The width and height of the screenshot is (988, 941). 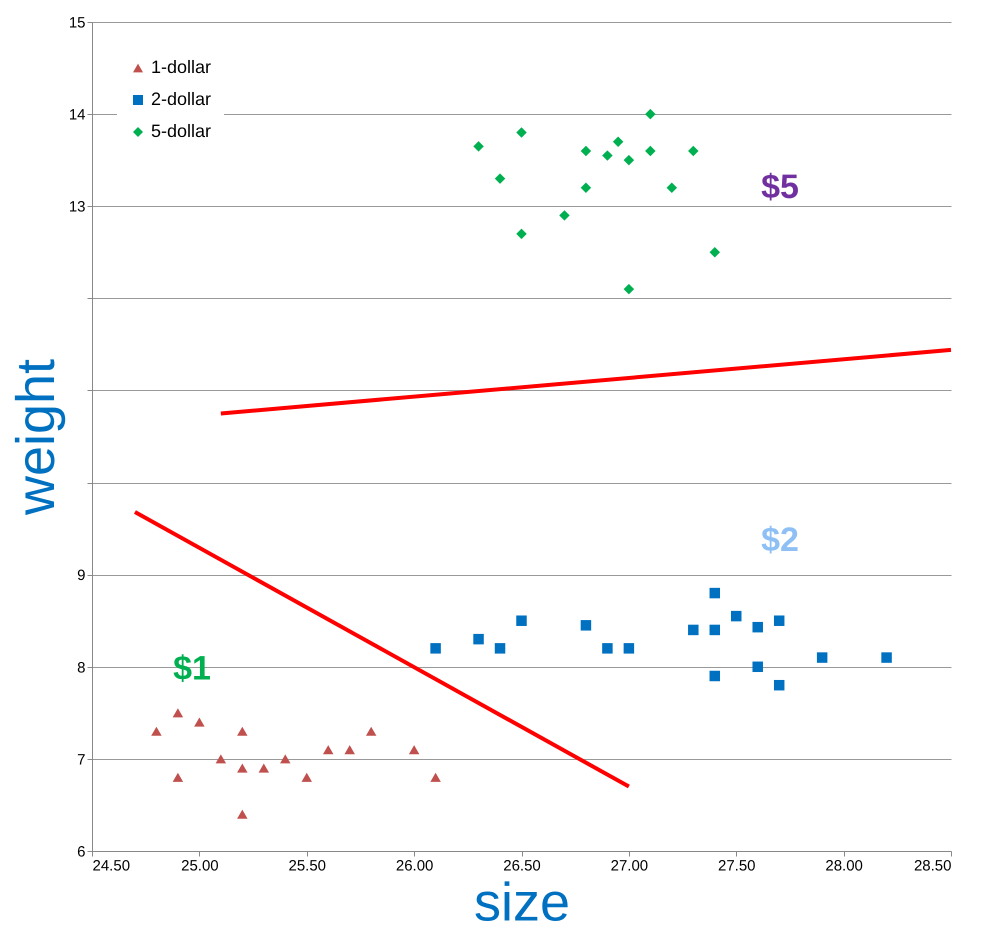 I want to click on annotation: $1, so click(x=192, y=668).